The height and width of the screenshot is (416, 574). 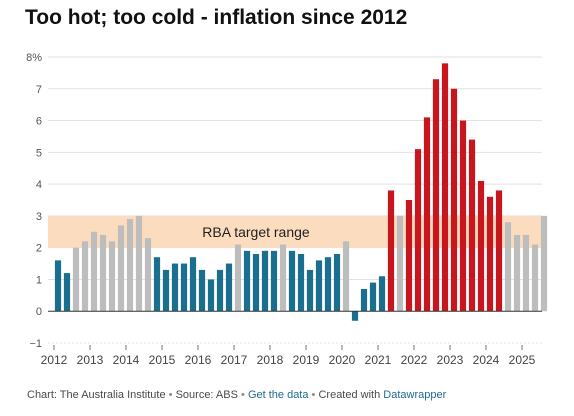 I want to click on bar-2014-q3, so click(x=148, y=275).